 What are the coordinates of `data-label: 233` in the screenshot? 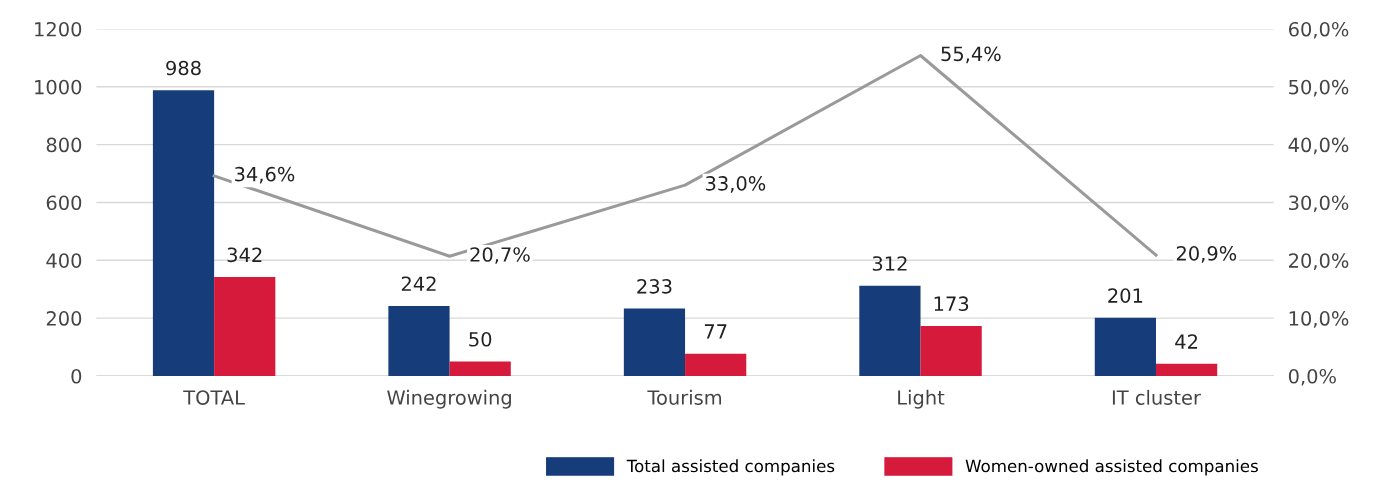 It's located at (654, 286).